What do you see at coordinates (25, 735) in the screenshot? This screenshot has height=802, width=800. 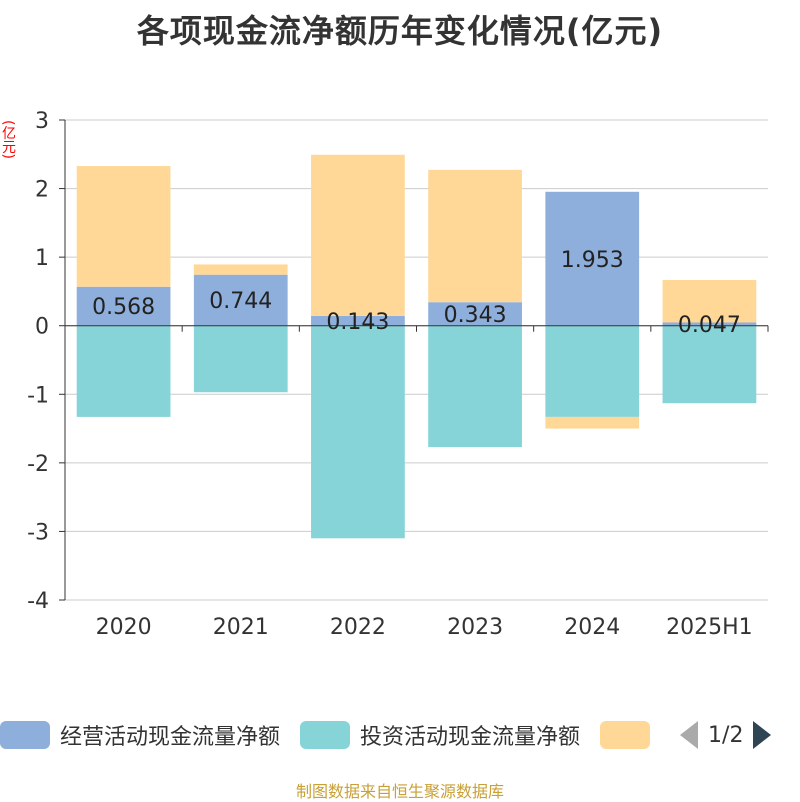 I see `legend-swatch-operating` at bounding box center [25, 735].